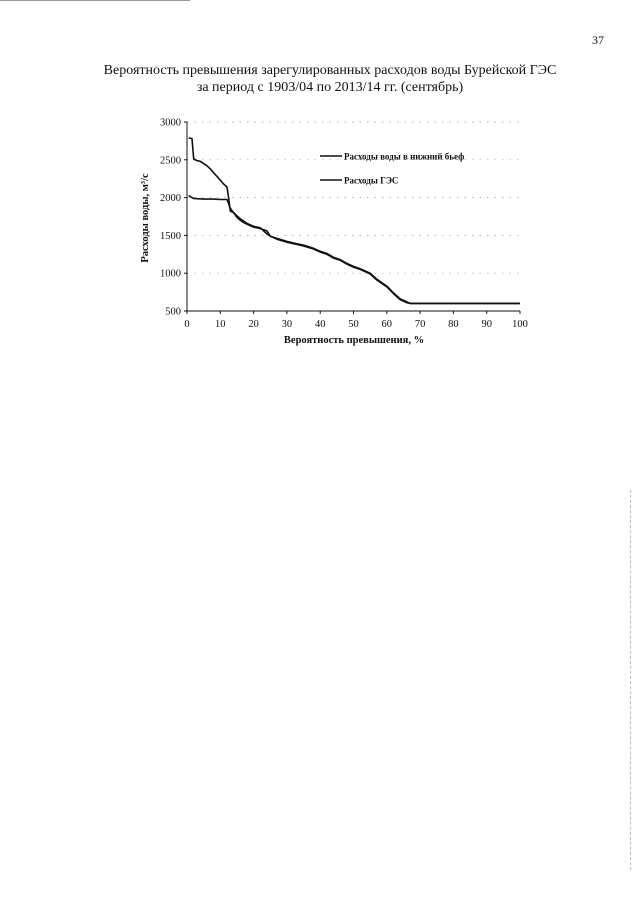 The width and height of the screenshot is (640, 905). I want to click on x-tick-label-0: 0, so click(186, 324).